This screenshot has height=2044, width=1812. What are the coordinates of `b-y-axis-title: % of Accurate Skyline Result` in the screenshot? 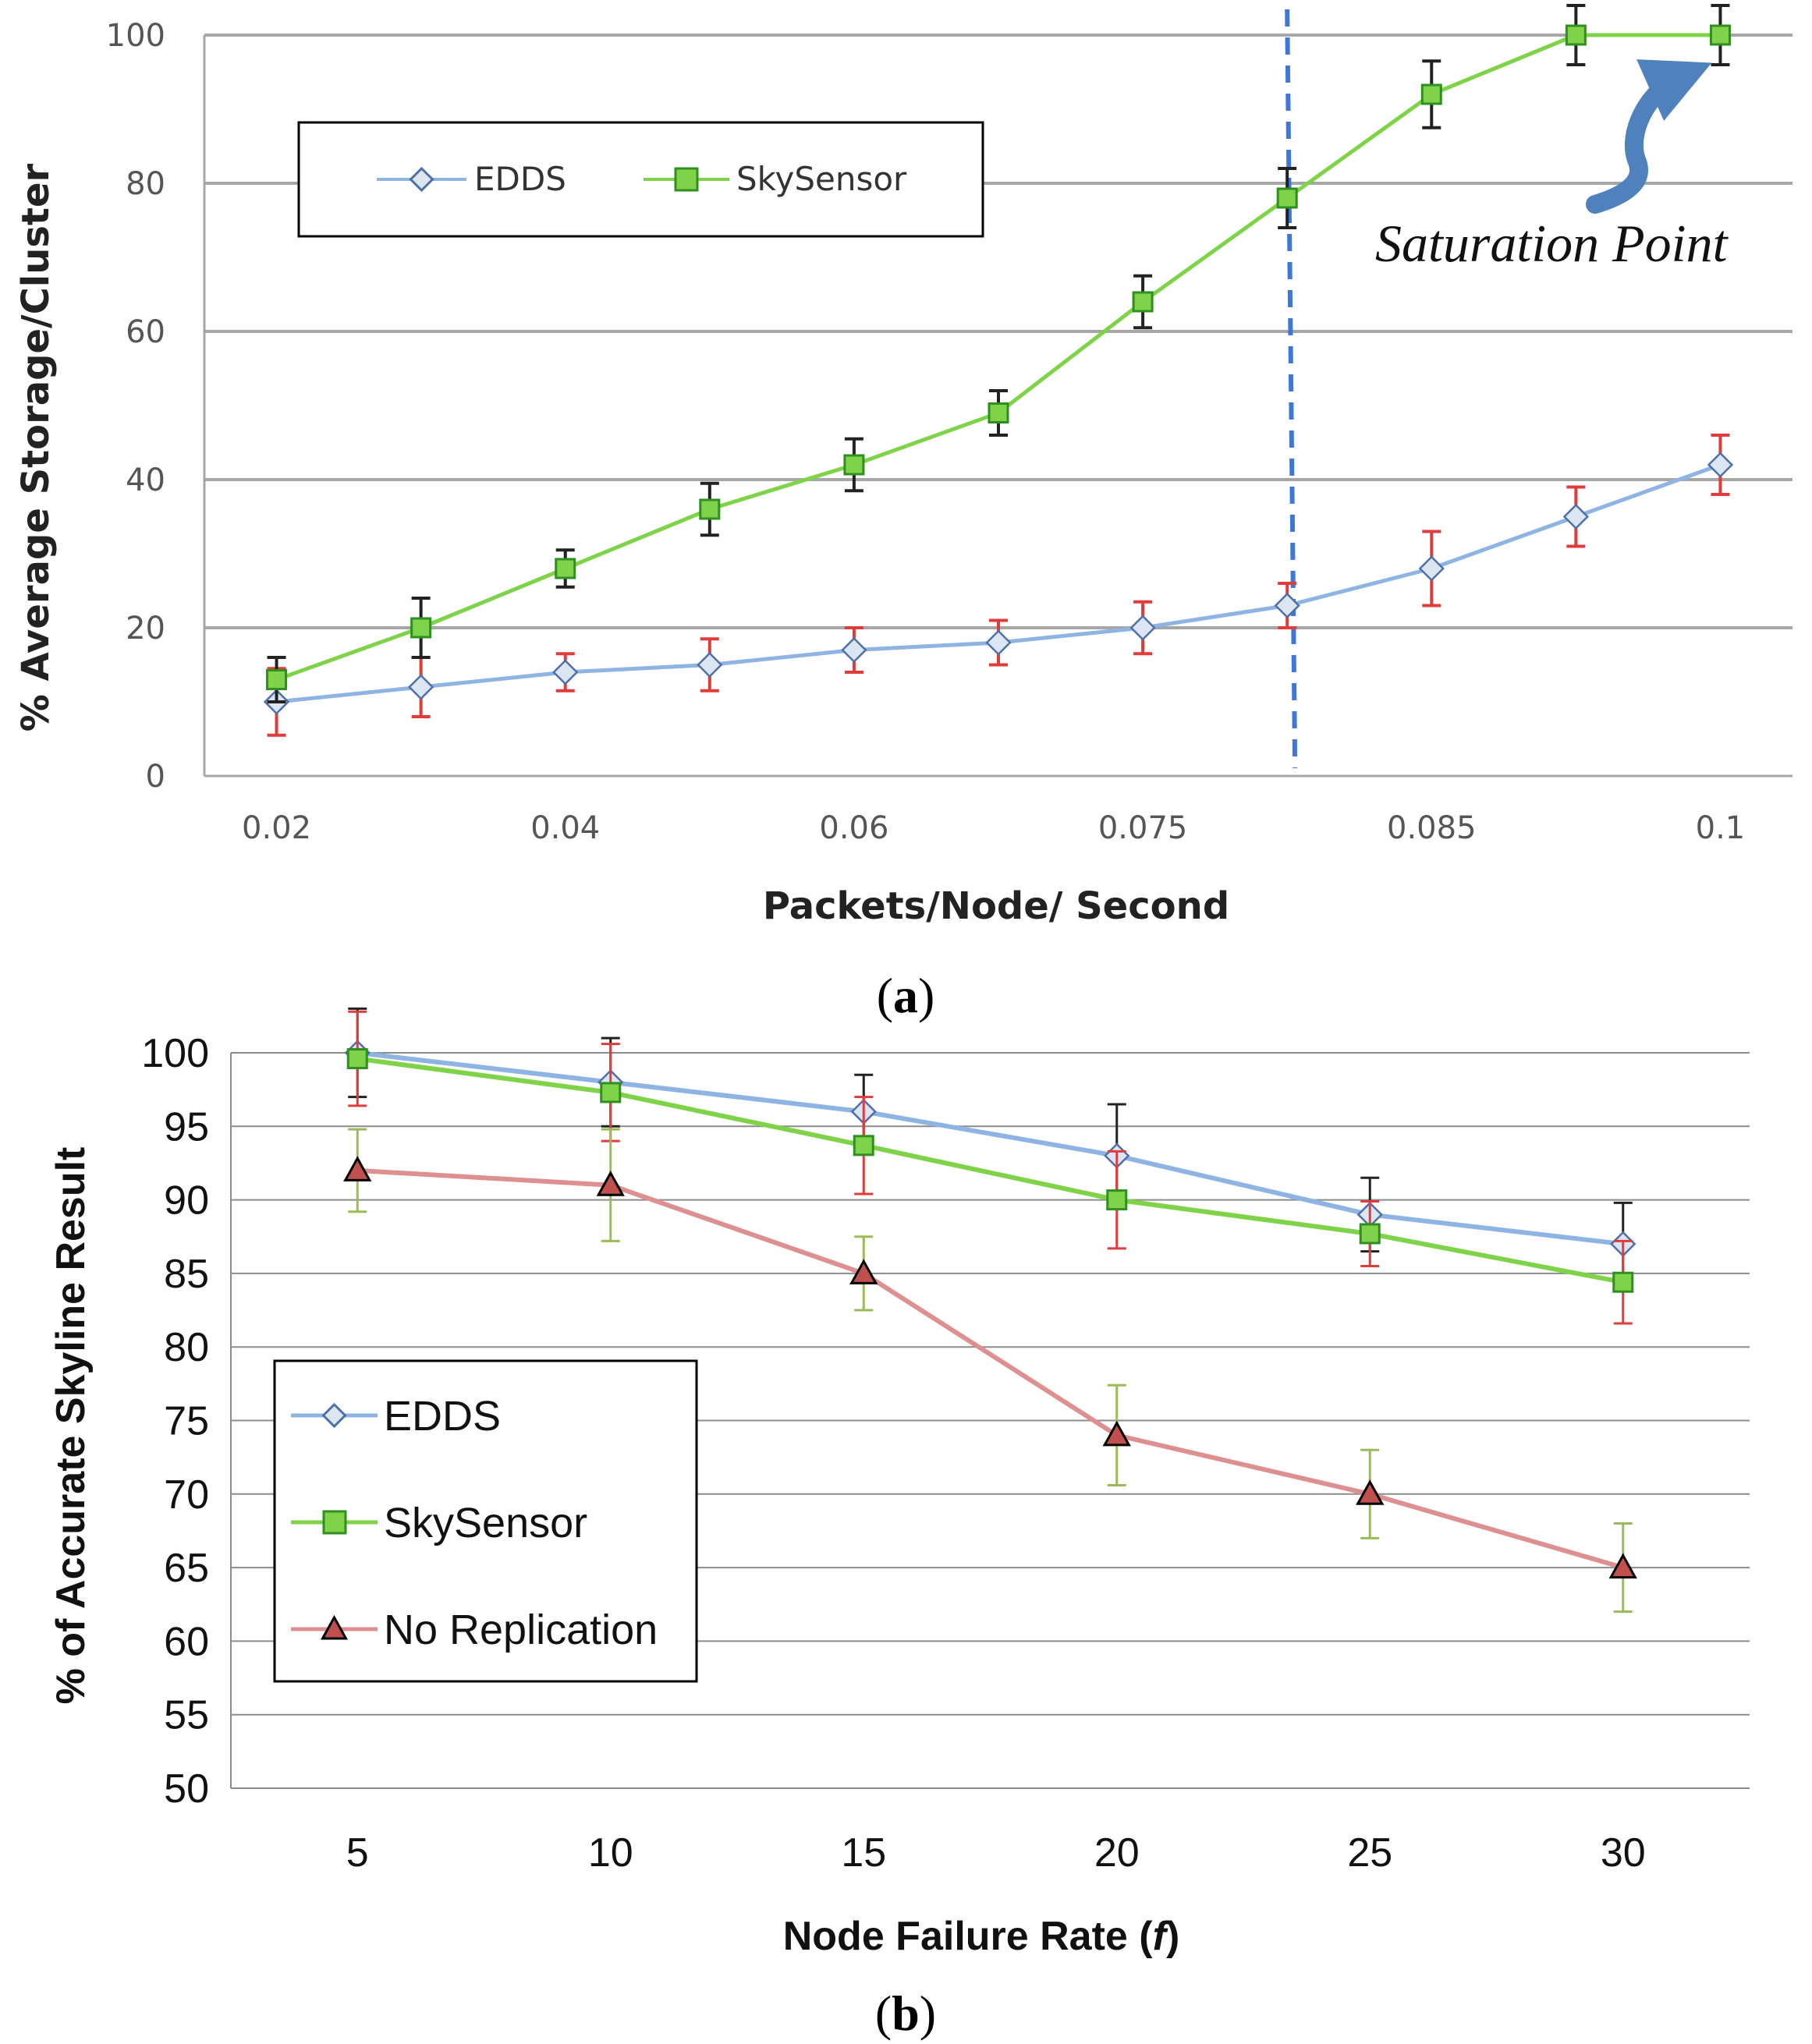 It's located at (71, 1426).